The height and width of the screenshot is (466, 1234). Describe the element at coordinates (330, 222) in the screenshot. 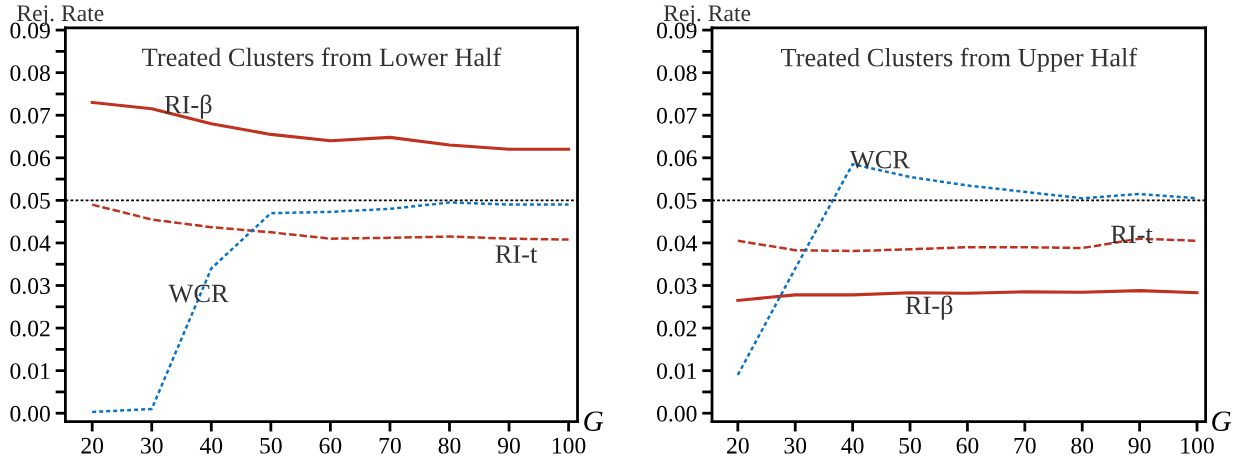

I see `line-series` at that location.